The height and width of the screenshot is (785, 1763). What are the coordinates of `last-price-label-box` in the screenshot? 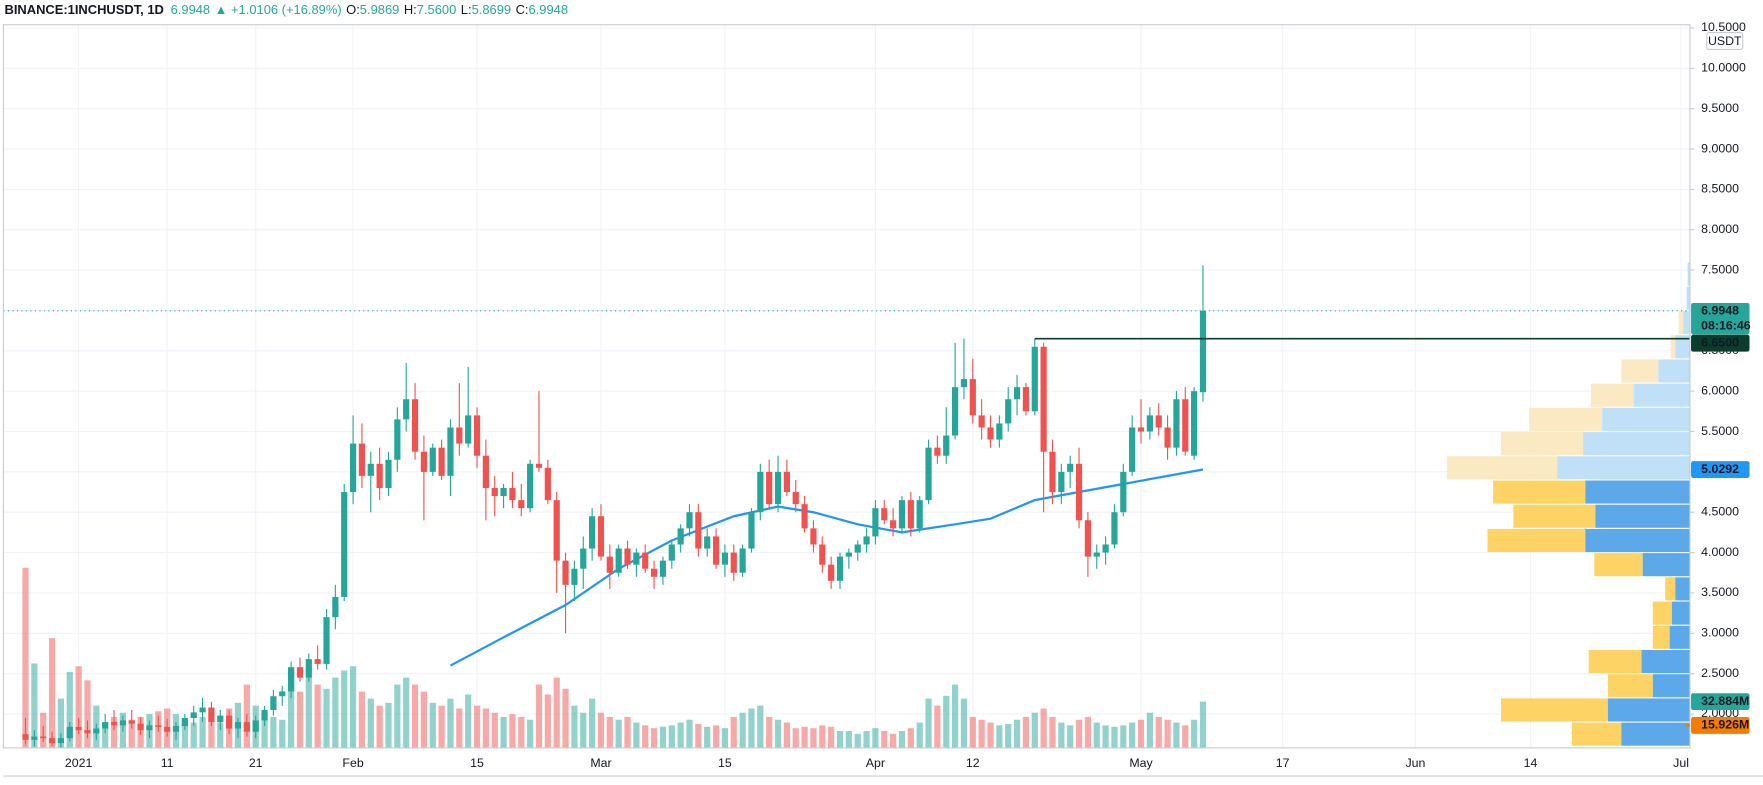 It's located at (1720, 318).